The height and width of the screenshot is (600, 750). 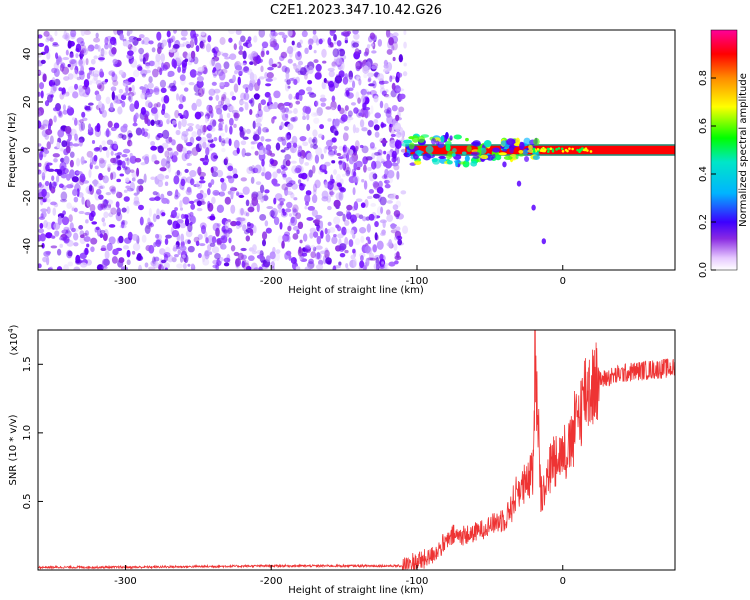 What do you see at coordinates (540, 145) in the screenshot?
I see `signal-band-edge` at bounding box center [540, 145].